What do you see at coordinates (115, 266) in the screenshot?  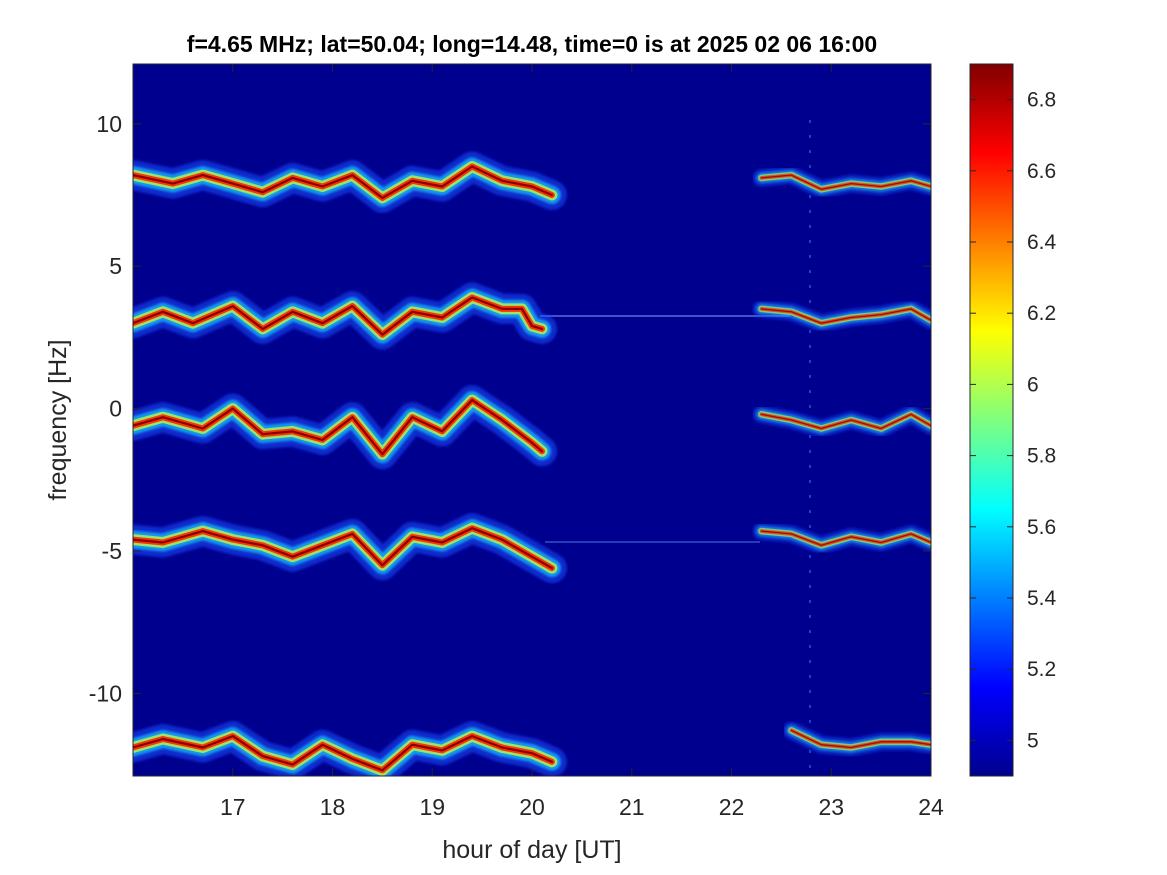 I see `y-tick-label: 5` at bounding box center [115, 266].